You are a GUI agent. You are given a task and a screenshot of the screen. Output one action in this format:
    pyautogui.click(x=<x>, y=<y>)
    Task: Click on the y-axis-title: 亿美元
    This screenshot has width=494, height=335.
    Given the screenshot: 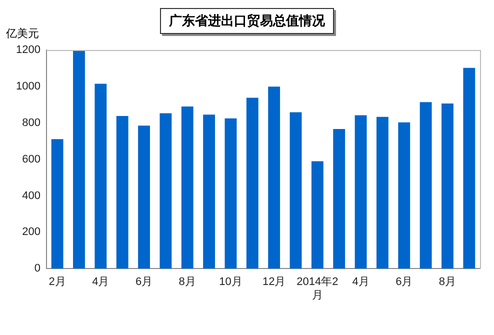 What is the action you would take?
    pyautogui.click(x=22, y=33)
    